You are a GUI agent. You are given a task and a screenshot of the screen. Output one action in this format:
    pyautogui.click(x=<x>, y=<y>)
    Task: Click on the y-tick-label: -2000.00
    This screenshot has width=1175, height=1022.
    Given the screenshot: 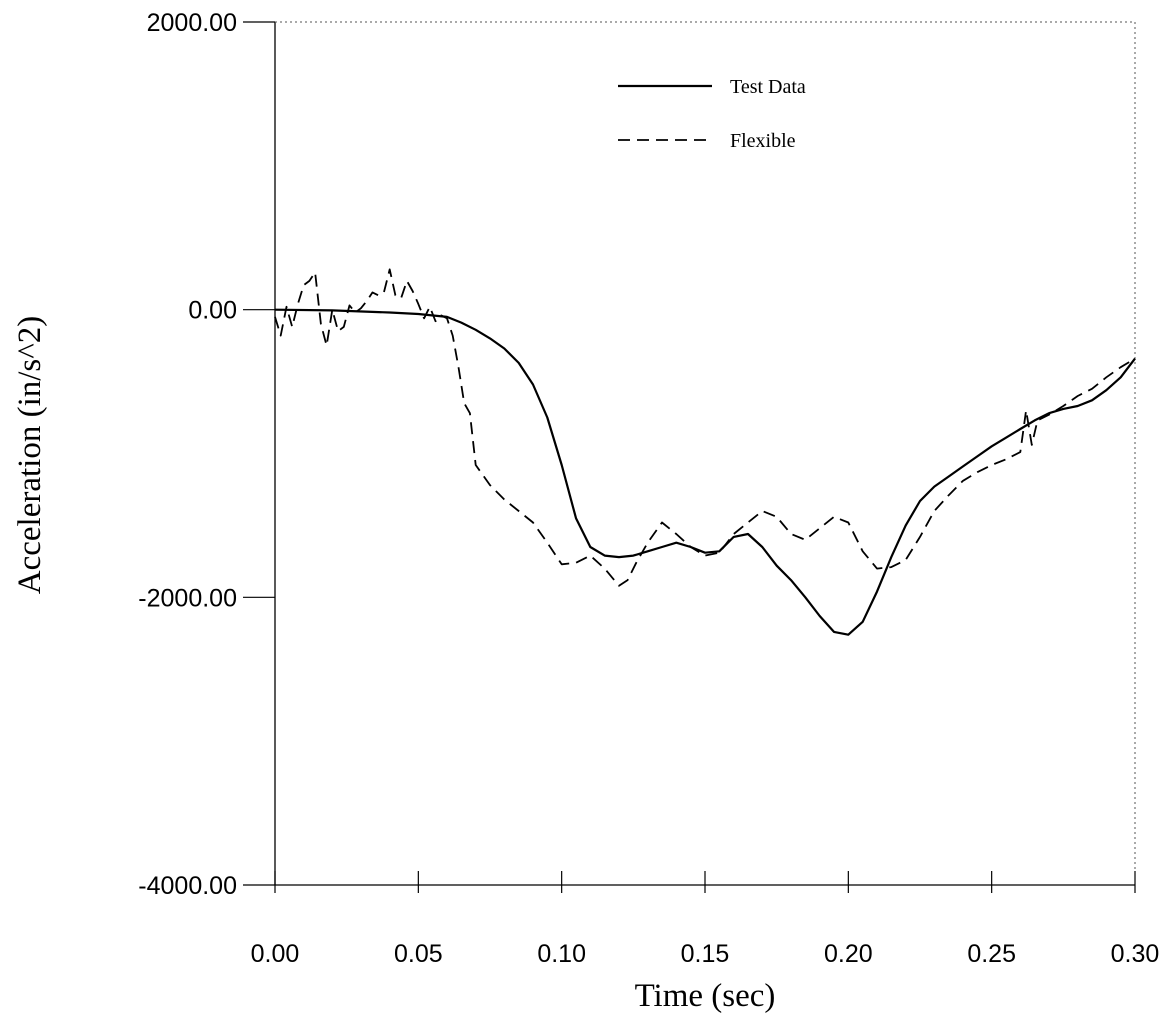 What is the action you would take?
    pyautogui.click(x=187, y=598)
    